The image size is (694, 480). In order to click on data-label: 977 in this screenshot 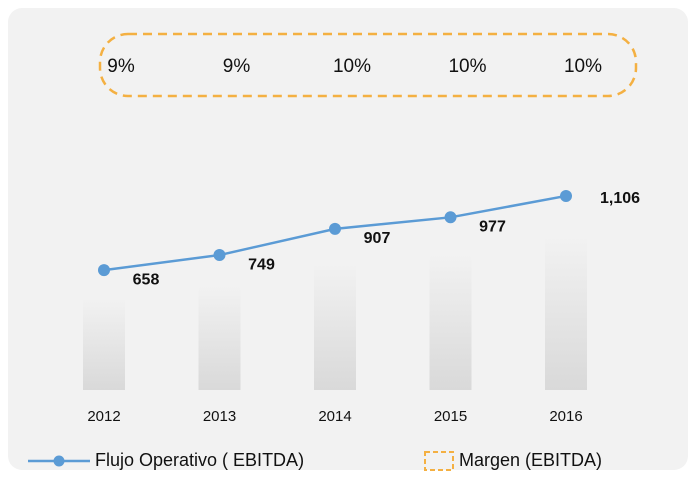, I will do `click(492, 227)`.